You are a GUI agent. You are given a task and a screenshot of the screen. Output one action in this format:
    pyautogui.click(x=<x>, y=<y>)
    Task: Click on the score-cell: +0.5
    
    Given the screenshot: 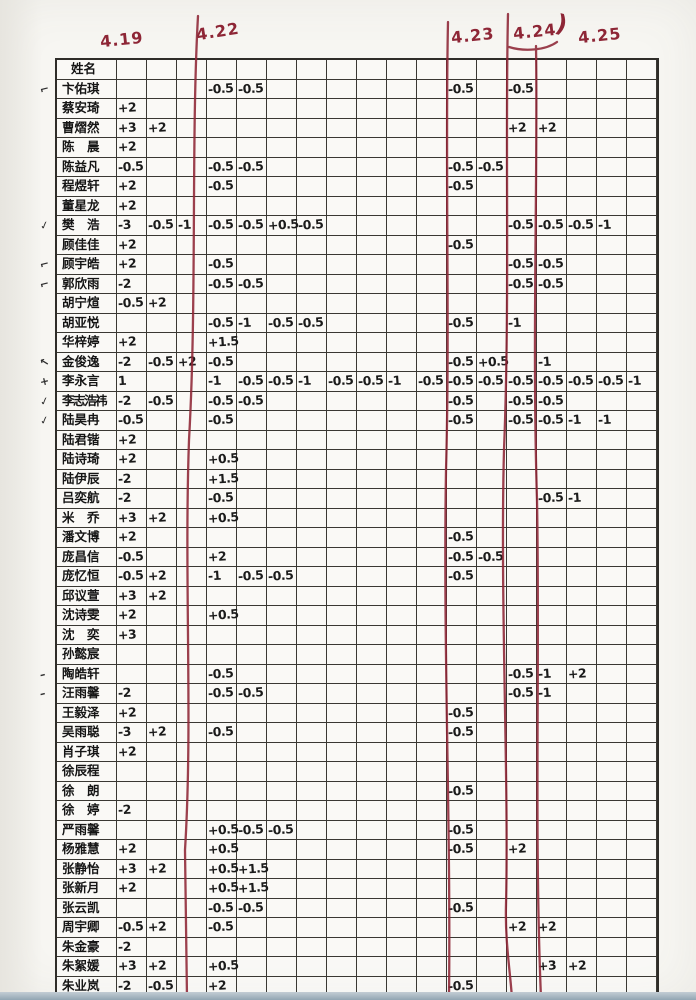 What is the action you would take?
    pyautogui.click(x=283, y=226)
    